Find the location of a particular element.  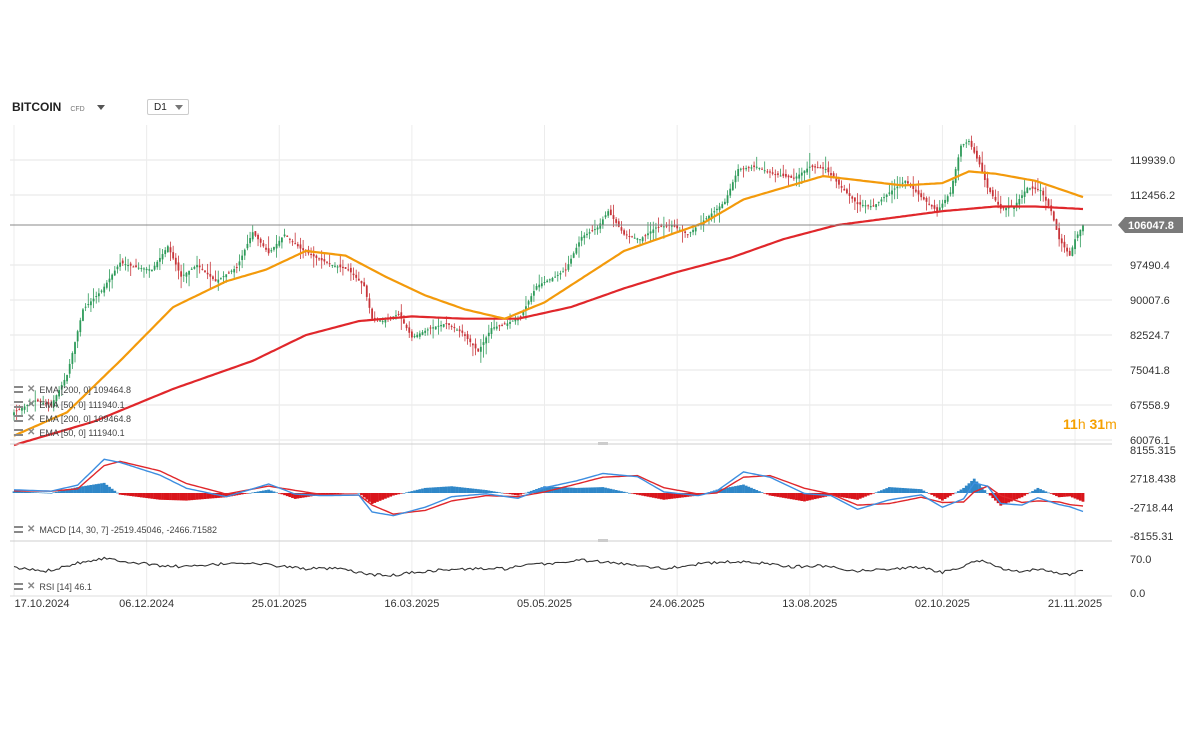

chevron-down-icon is located at coordinates (100, 107).